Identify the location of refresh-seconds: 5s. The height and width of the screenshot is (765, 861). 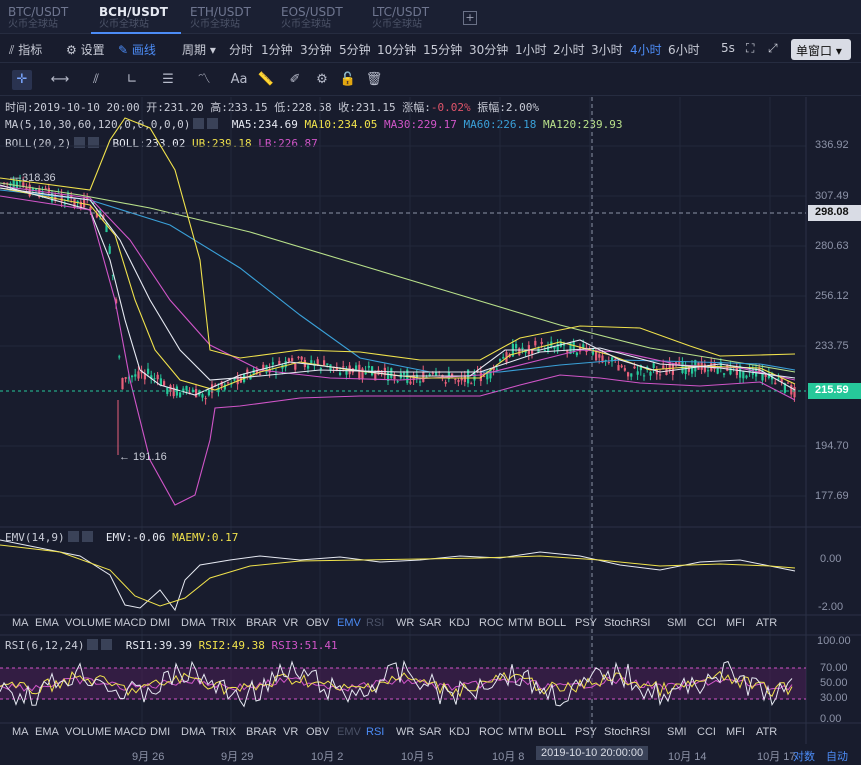
(728, 48).